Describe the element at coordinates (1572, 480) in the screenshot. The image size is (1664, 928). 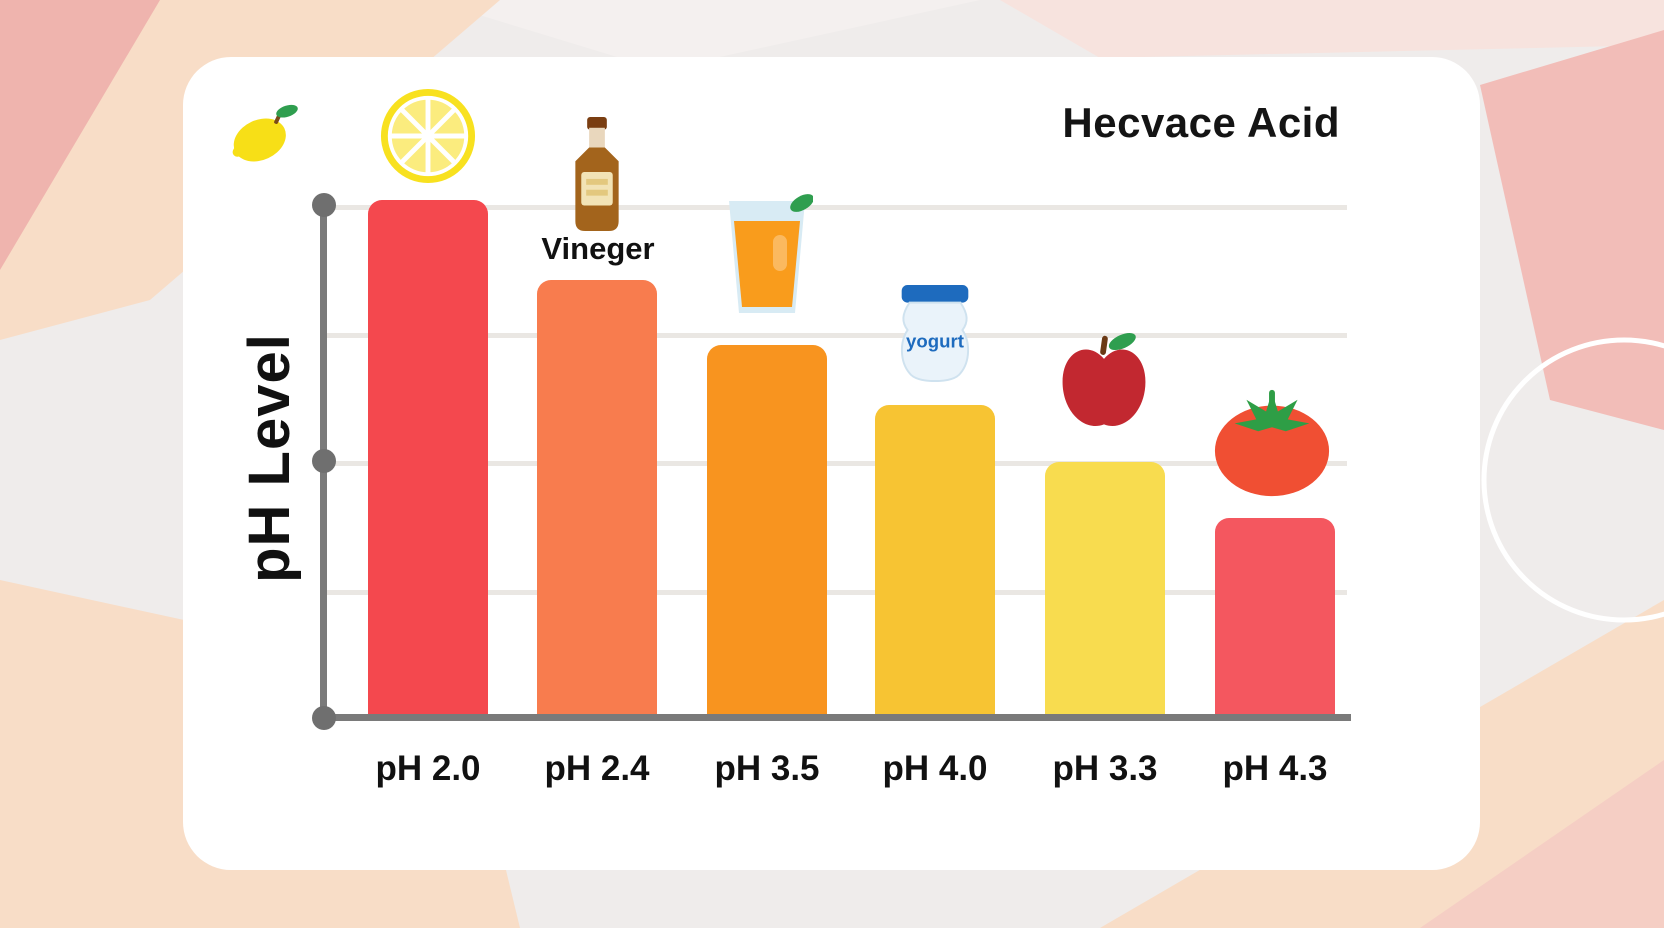
I see `circle-outline-decoration` at that location.